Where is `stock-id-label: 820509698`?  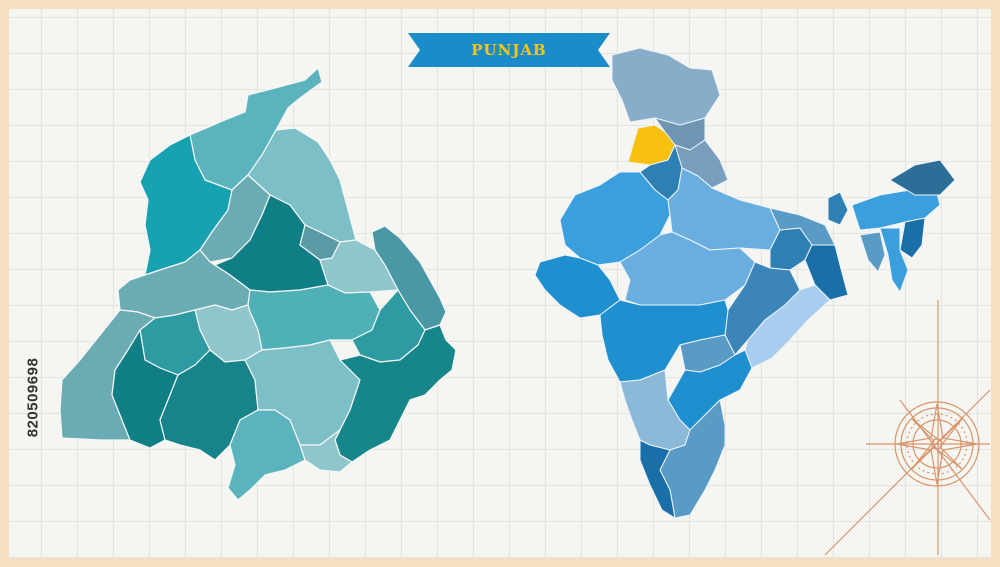
stock-id-label: 820509698 is located at coordinates (33, 397).